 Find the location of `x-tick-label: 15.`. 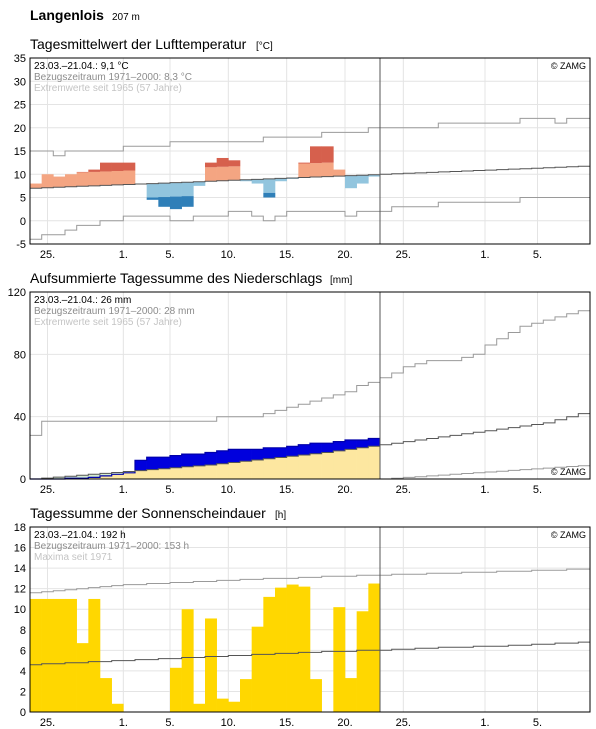

x-tick-label: 15. is located at coordinates (286, 255).